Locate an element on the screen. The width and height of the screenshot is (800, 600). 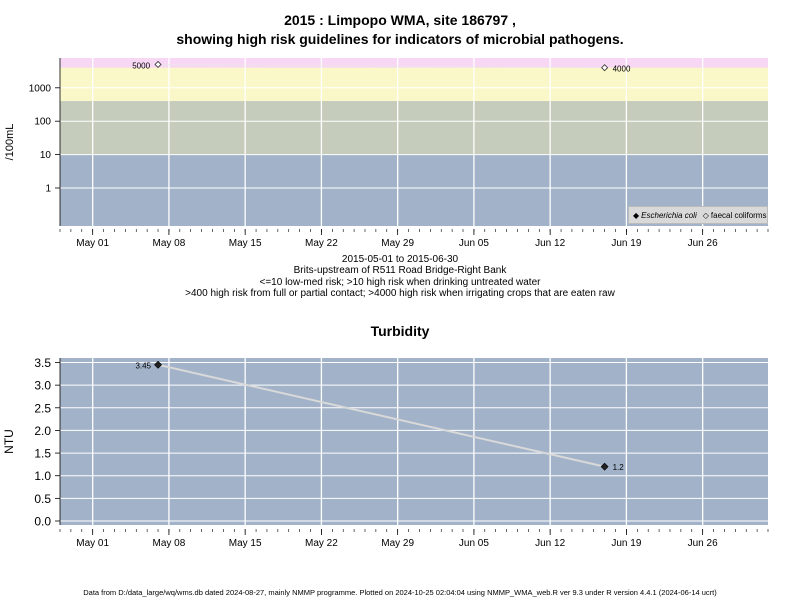
legend: ◆ Escherichia coli ◇ faecal coliforms is located at coordinates (698, 215).